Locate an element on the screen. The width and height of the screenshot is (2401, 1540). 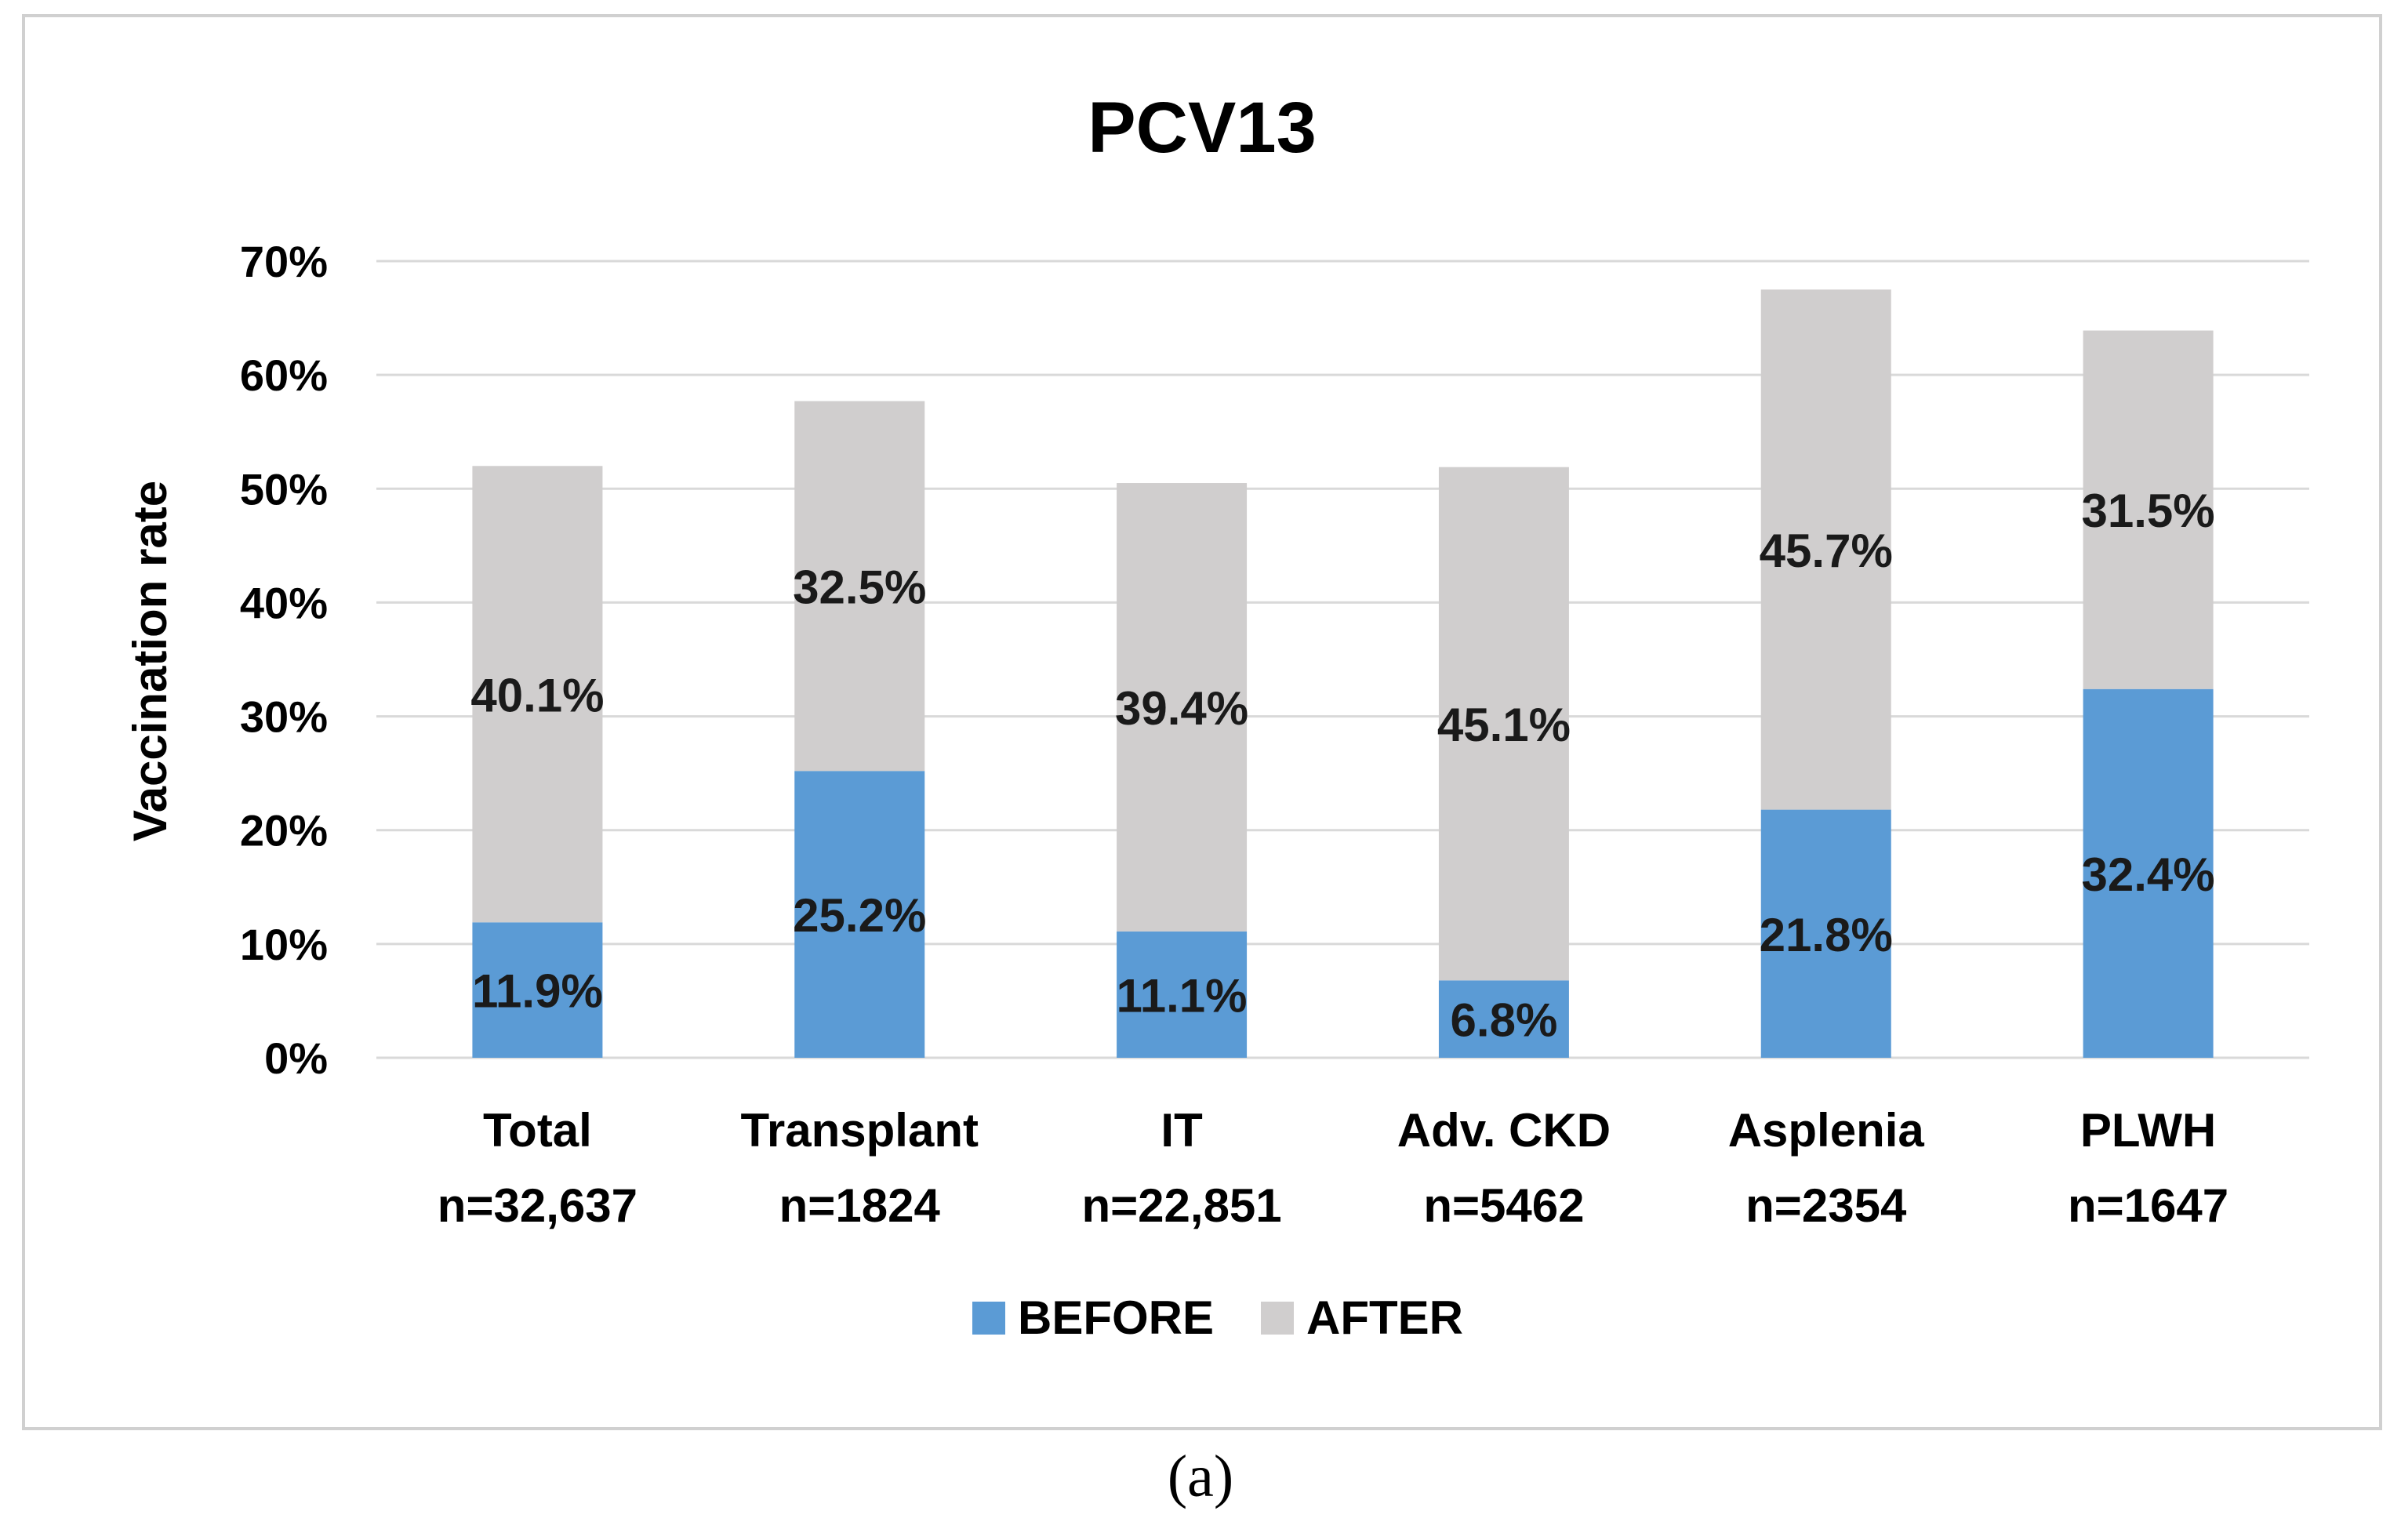
data-label-after-4: 45.7% is located at coordinates (1827, 551).